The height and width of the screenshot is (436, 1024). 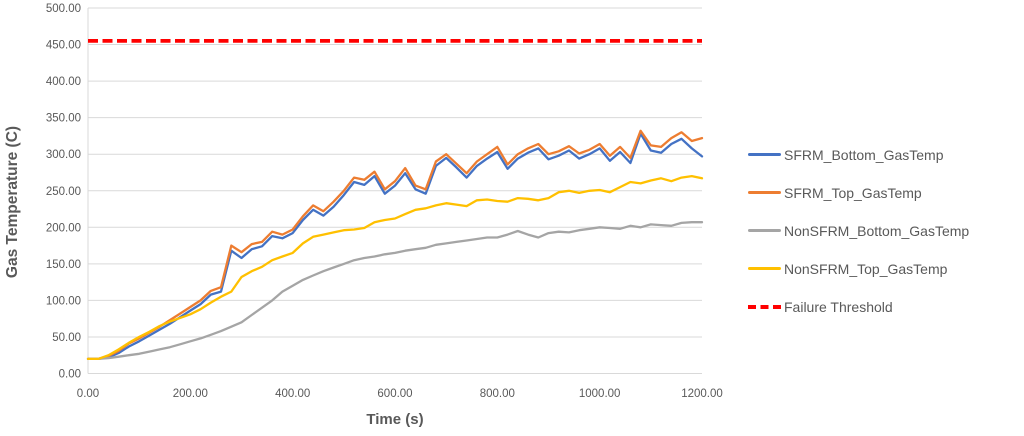 I want to click on y-tick-label: 200.00, so click(x=63, y=228).